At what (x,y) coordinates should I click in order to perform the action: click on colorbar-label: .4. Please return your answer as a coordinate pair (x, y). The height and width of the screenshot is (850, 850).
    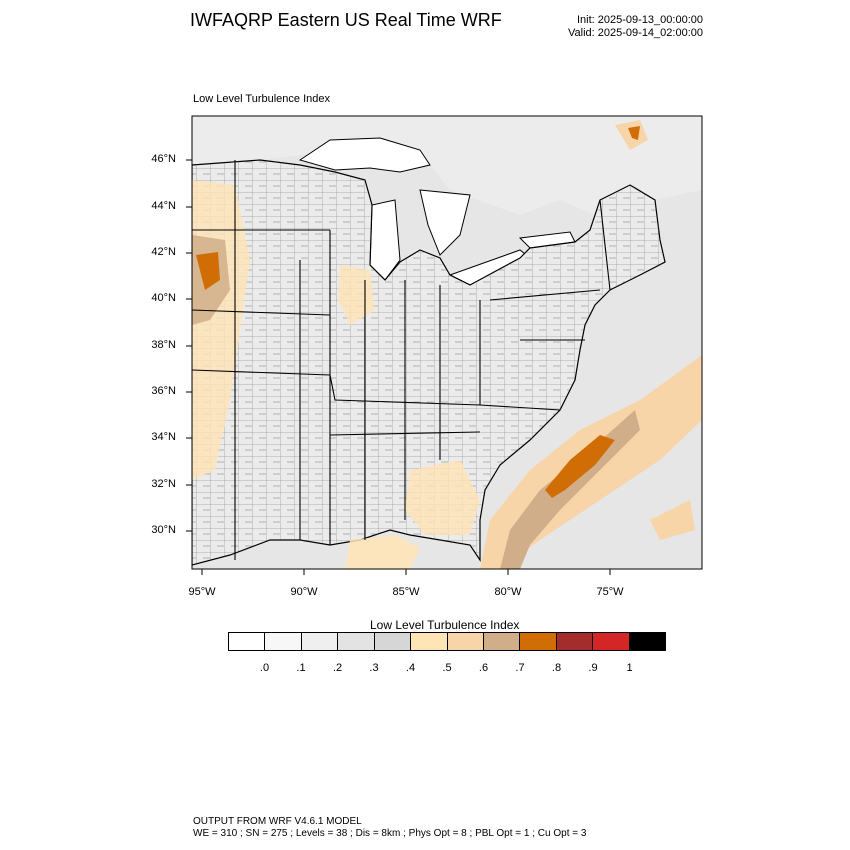
    Looking at the image, I should click on (410, 668).